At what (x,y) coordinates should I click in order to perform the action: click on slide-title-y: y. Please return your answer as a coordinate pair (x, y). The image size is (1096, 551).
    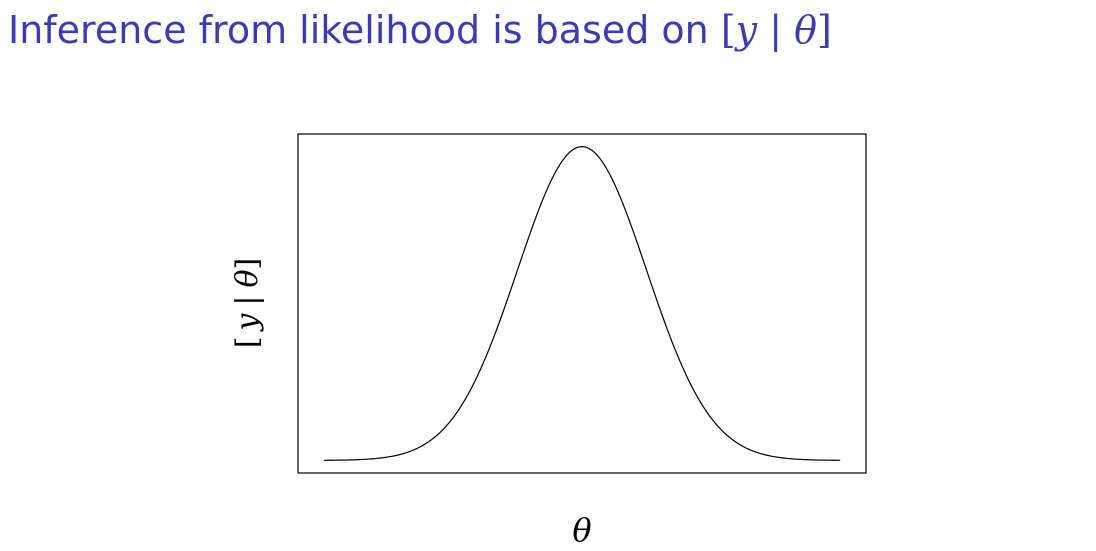
    Looking at the image, I should click on (746, 30).